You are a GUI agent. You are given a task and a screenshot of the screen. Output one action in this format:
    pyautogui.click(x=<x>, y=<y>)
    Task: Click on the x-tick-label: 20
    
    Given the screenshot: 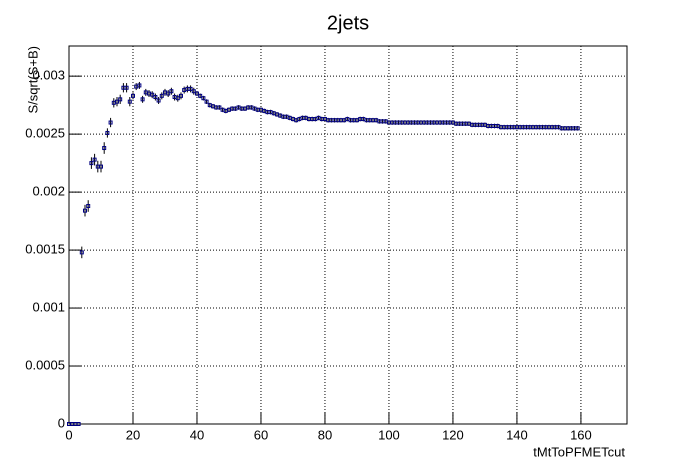 What is the action you would take?
    pyautogui.click(x=133, y=434)
    